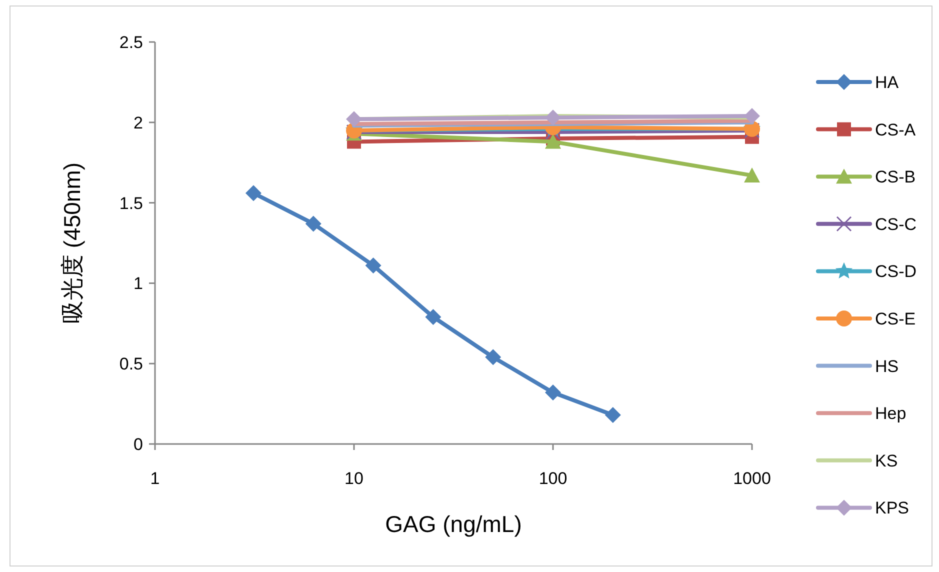  Describe the element at coordinates (895, 130) in the screenshot. I see `legend-label: CS-A` at that location.